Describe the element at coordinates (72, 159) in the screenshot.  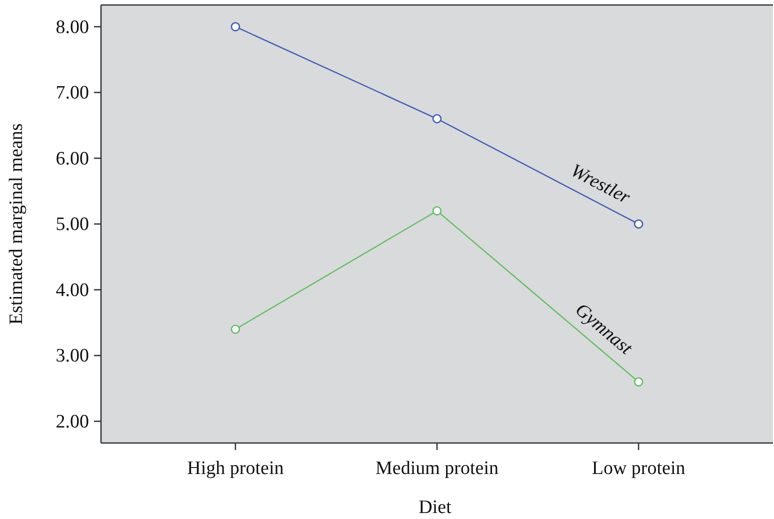
I see `y-tick-label: 6.00` at that location.